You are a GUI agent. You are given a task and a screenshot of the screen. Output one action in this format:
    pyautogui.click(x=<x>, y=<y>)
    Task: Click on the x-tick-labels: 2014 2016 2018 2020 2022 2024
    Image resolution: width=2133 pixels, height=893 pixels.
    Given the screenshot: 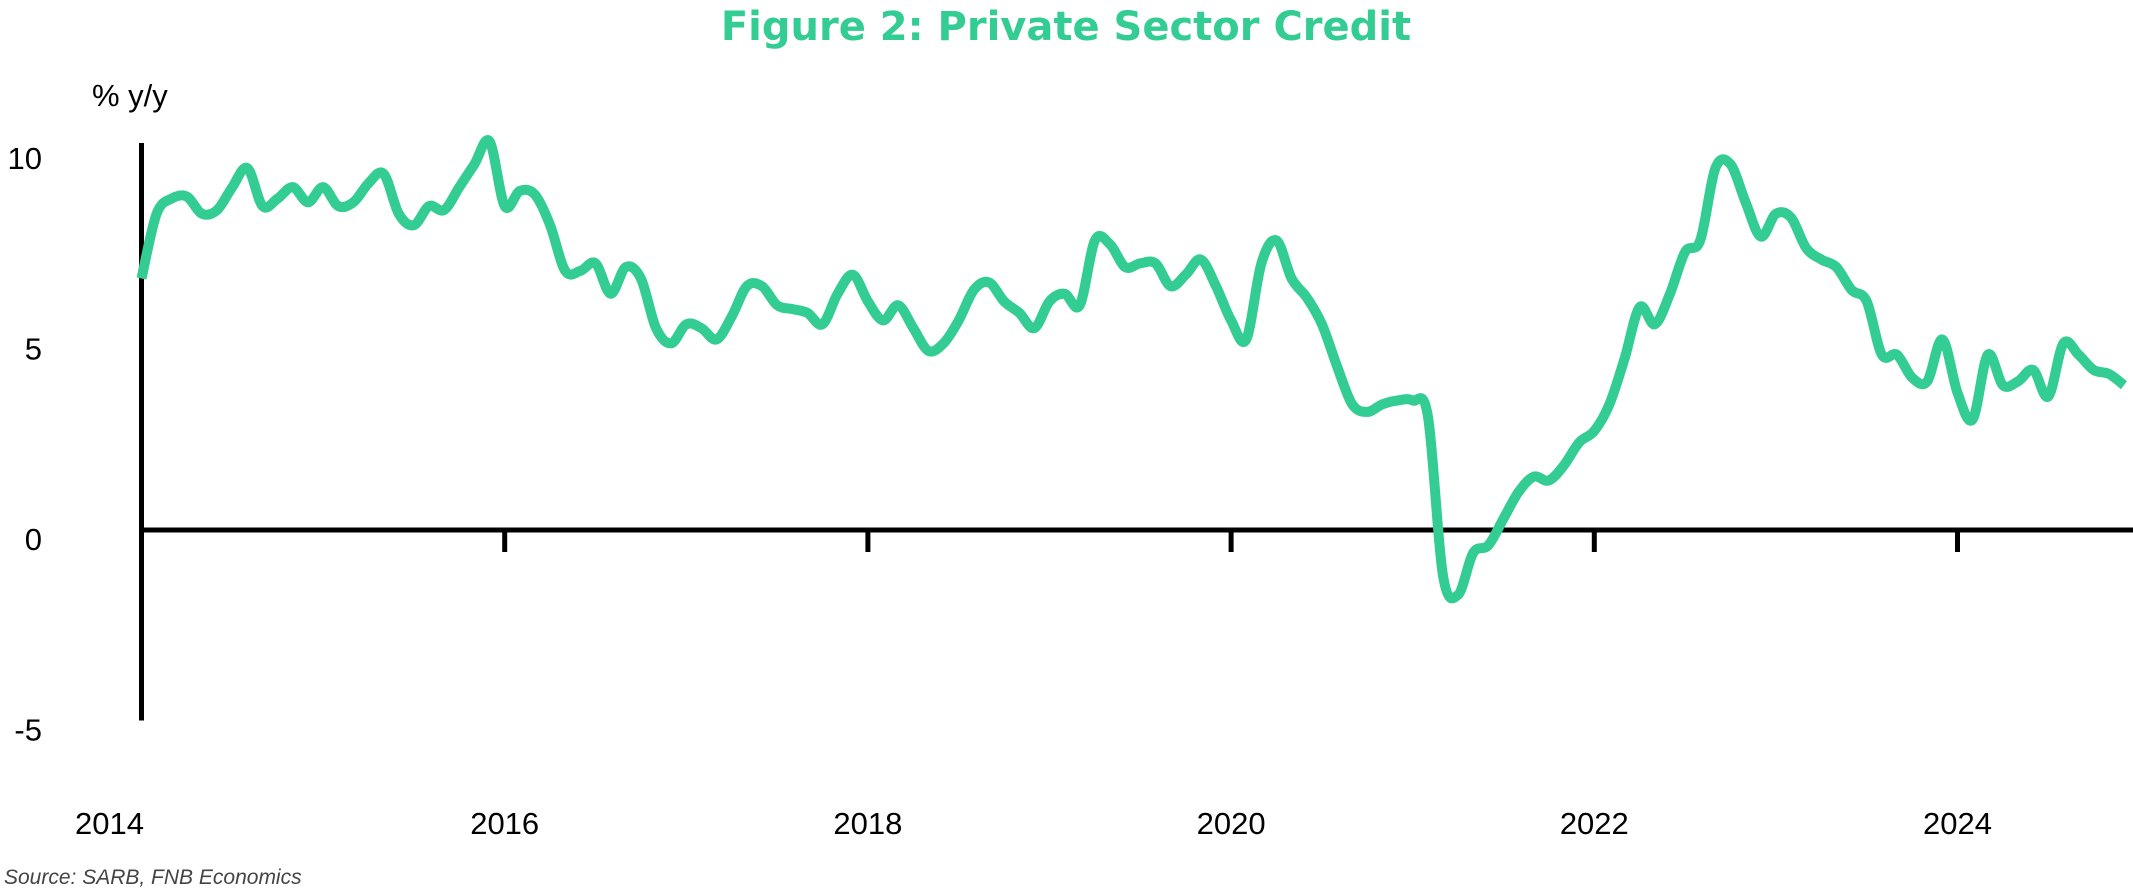 What is the action you would take?
    pyautogui.click(x=1033, y=823)
    